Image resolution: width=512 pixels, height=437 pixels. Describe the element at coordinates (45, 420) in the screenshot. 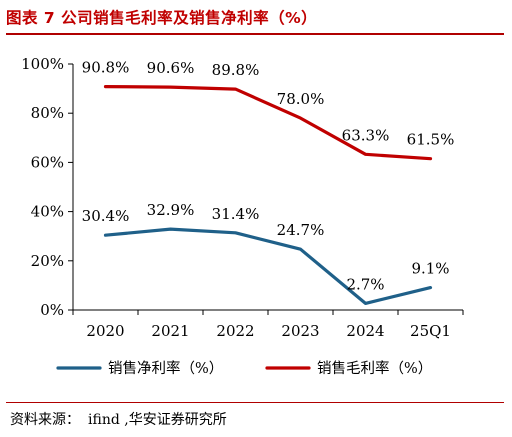

I see `source-prefix: 资料来源：` at that location.